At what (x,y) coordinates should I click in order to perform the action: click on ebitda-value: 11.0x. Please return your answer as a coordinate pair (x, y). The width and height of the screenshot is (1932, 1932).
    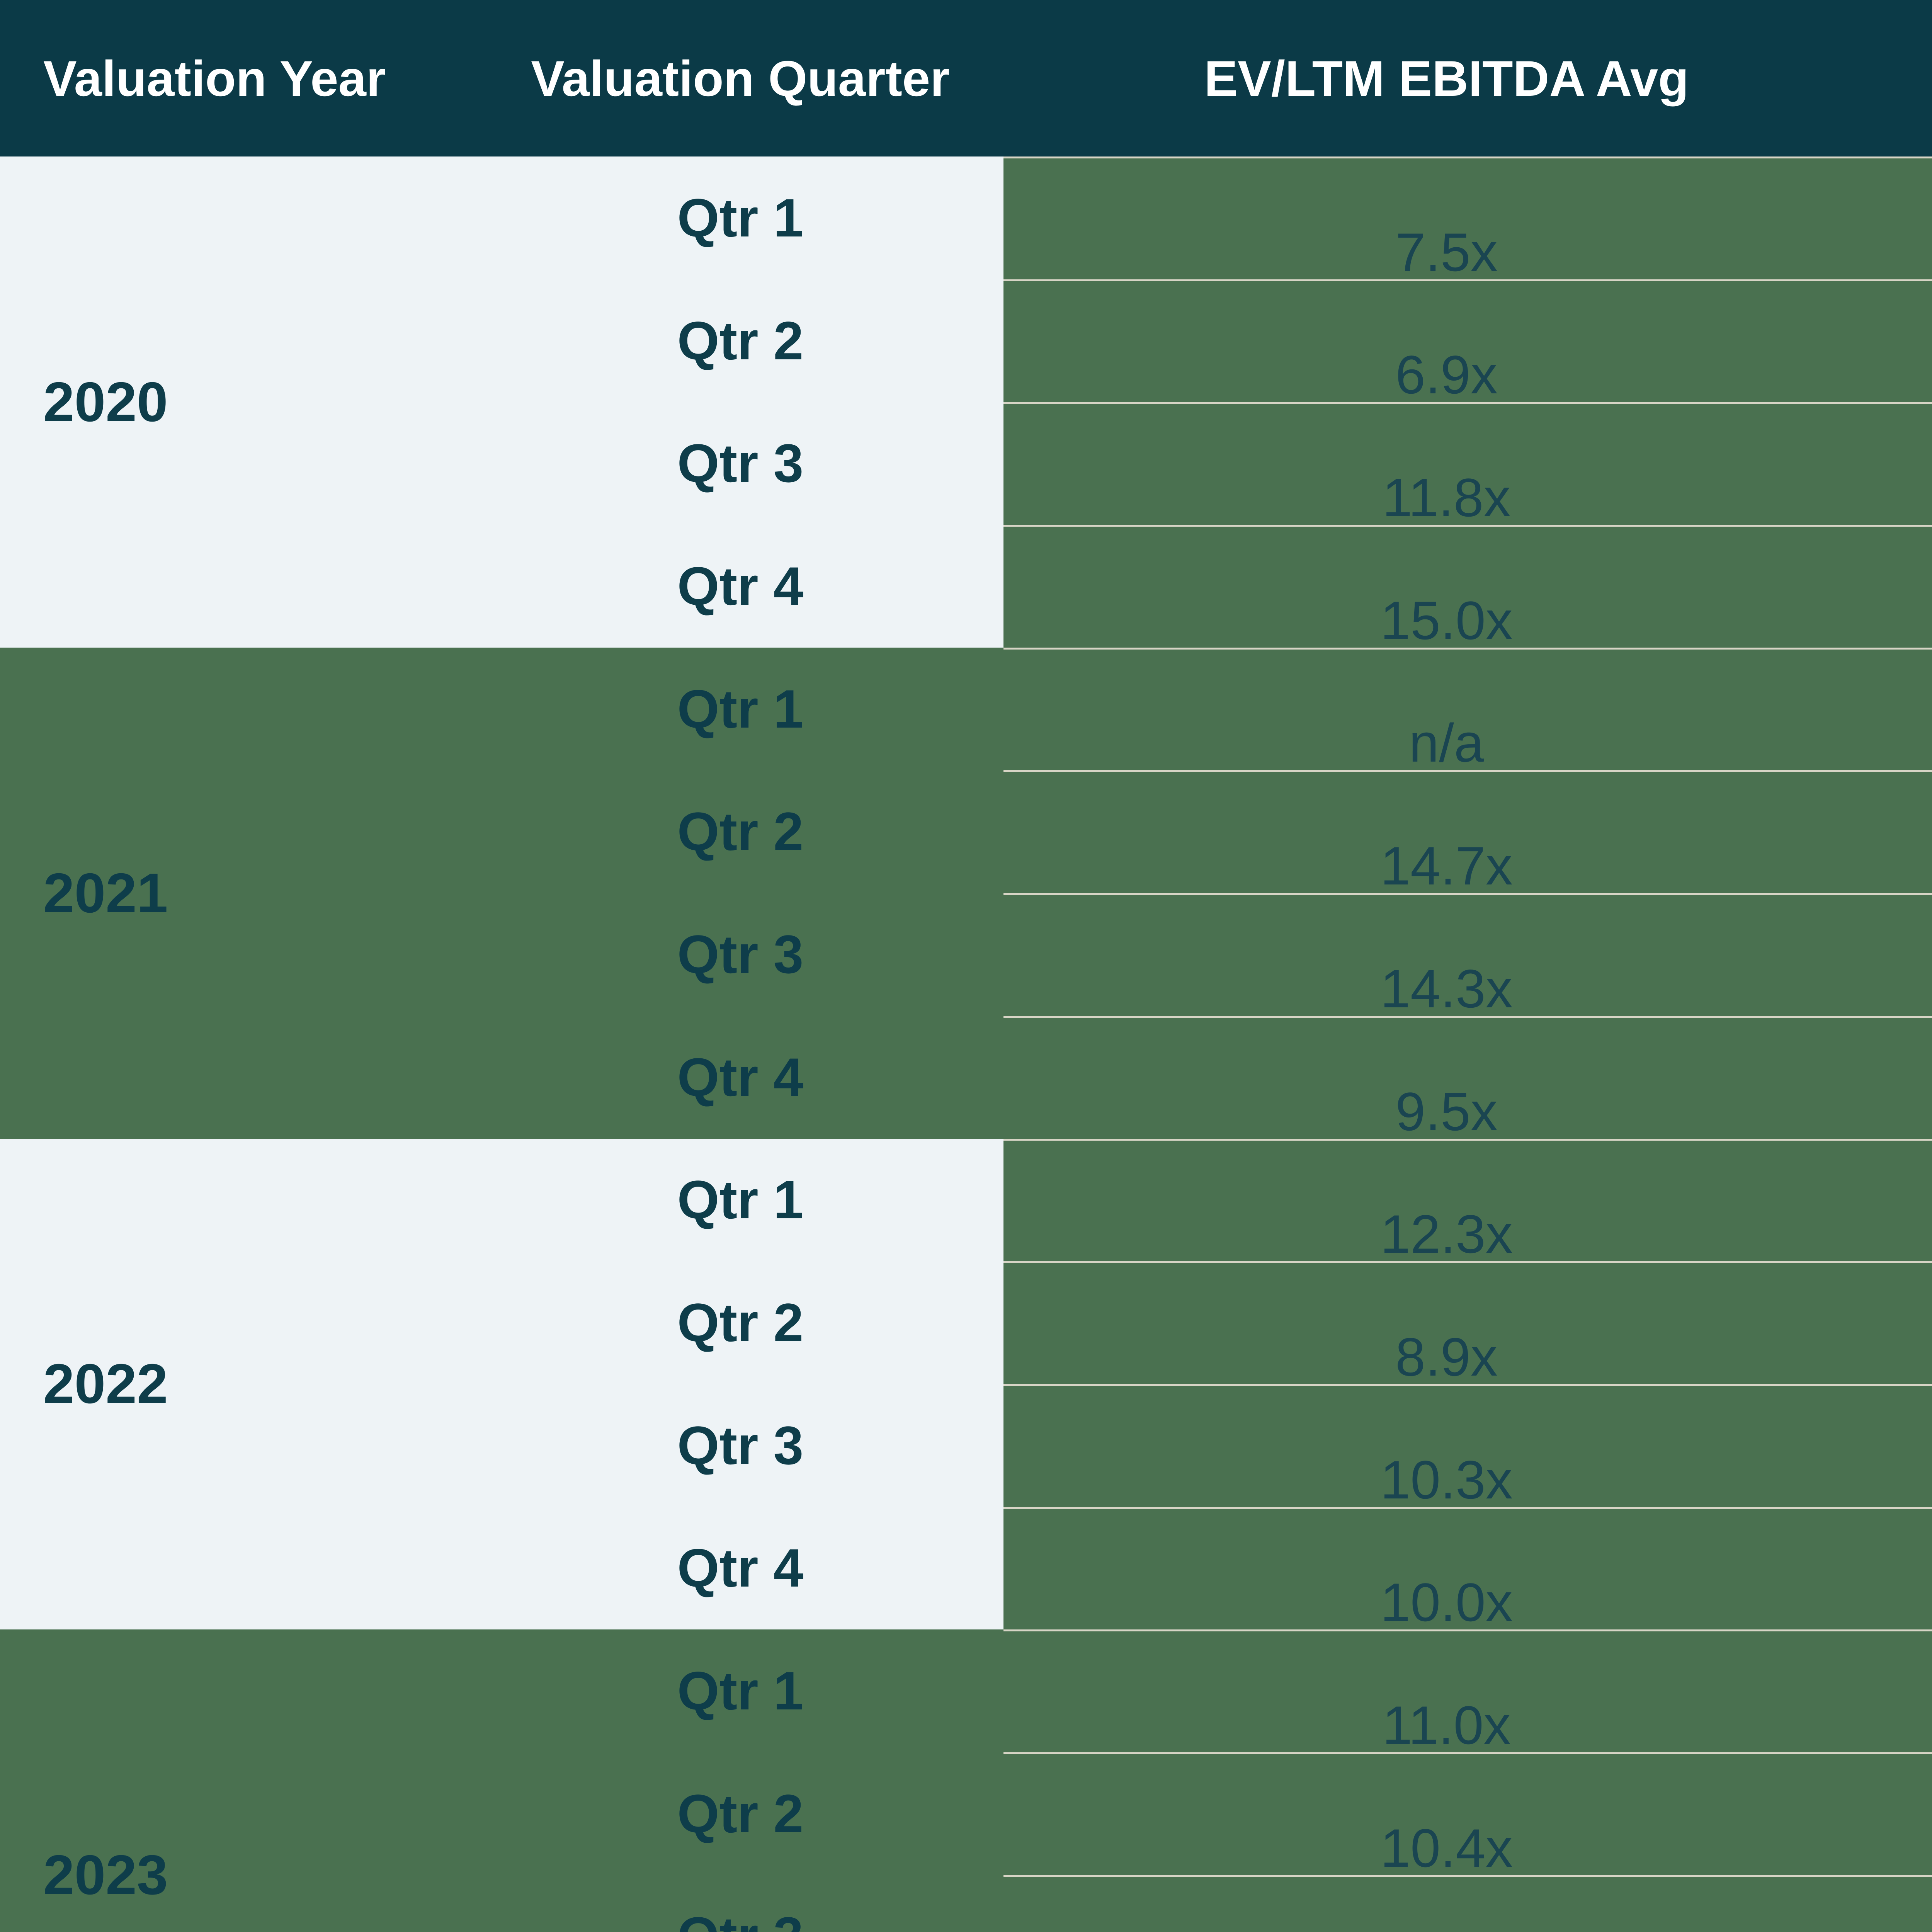
    Looking at the image, I should click on (1446, 1690).